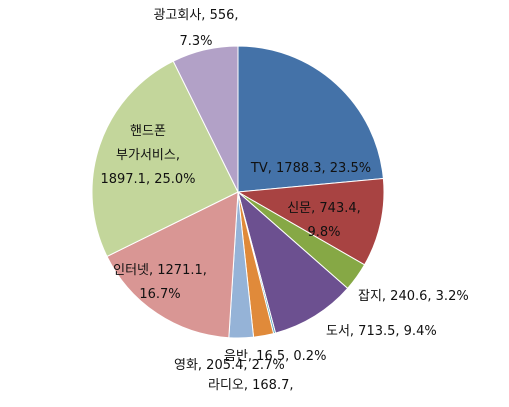  Describe the element at coordinates (160, 270) in the screenshot. I see `slice-label-line: 인터넷, 1271.1,` at that location.